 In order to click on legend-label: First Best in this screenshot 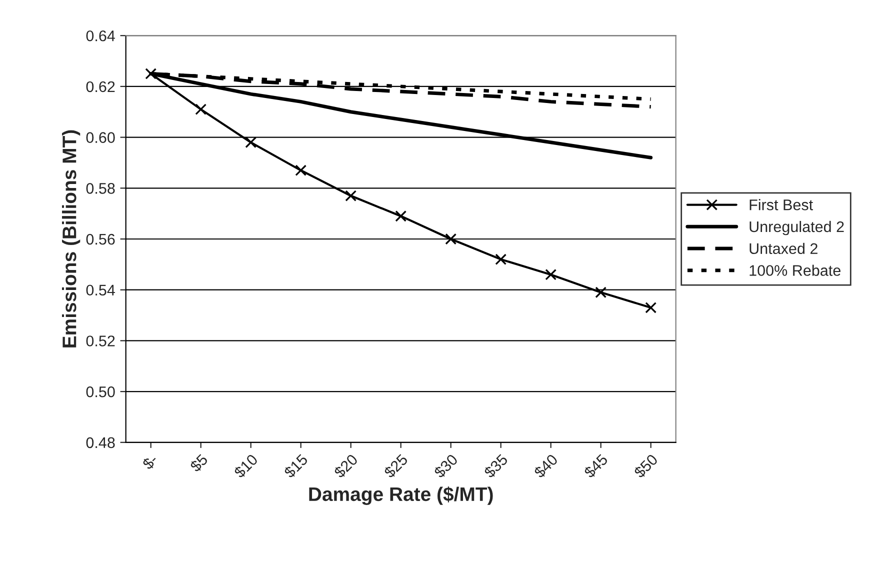, I will do `click(781, 204)`.